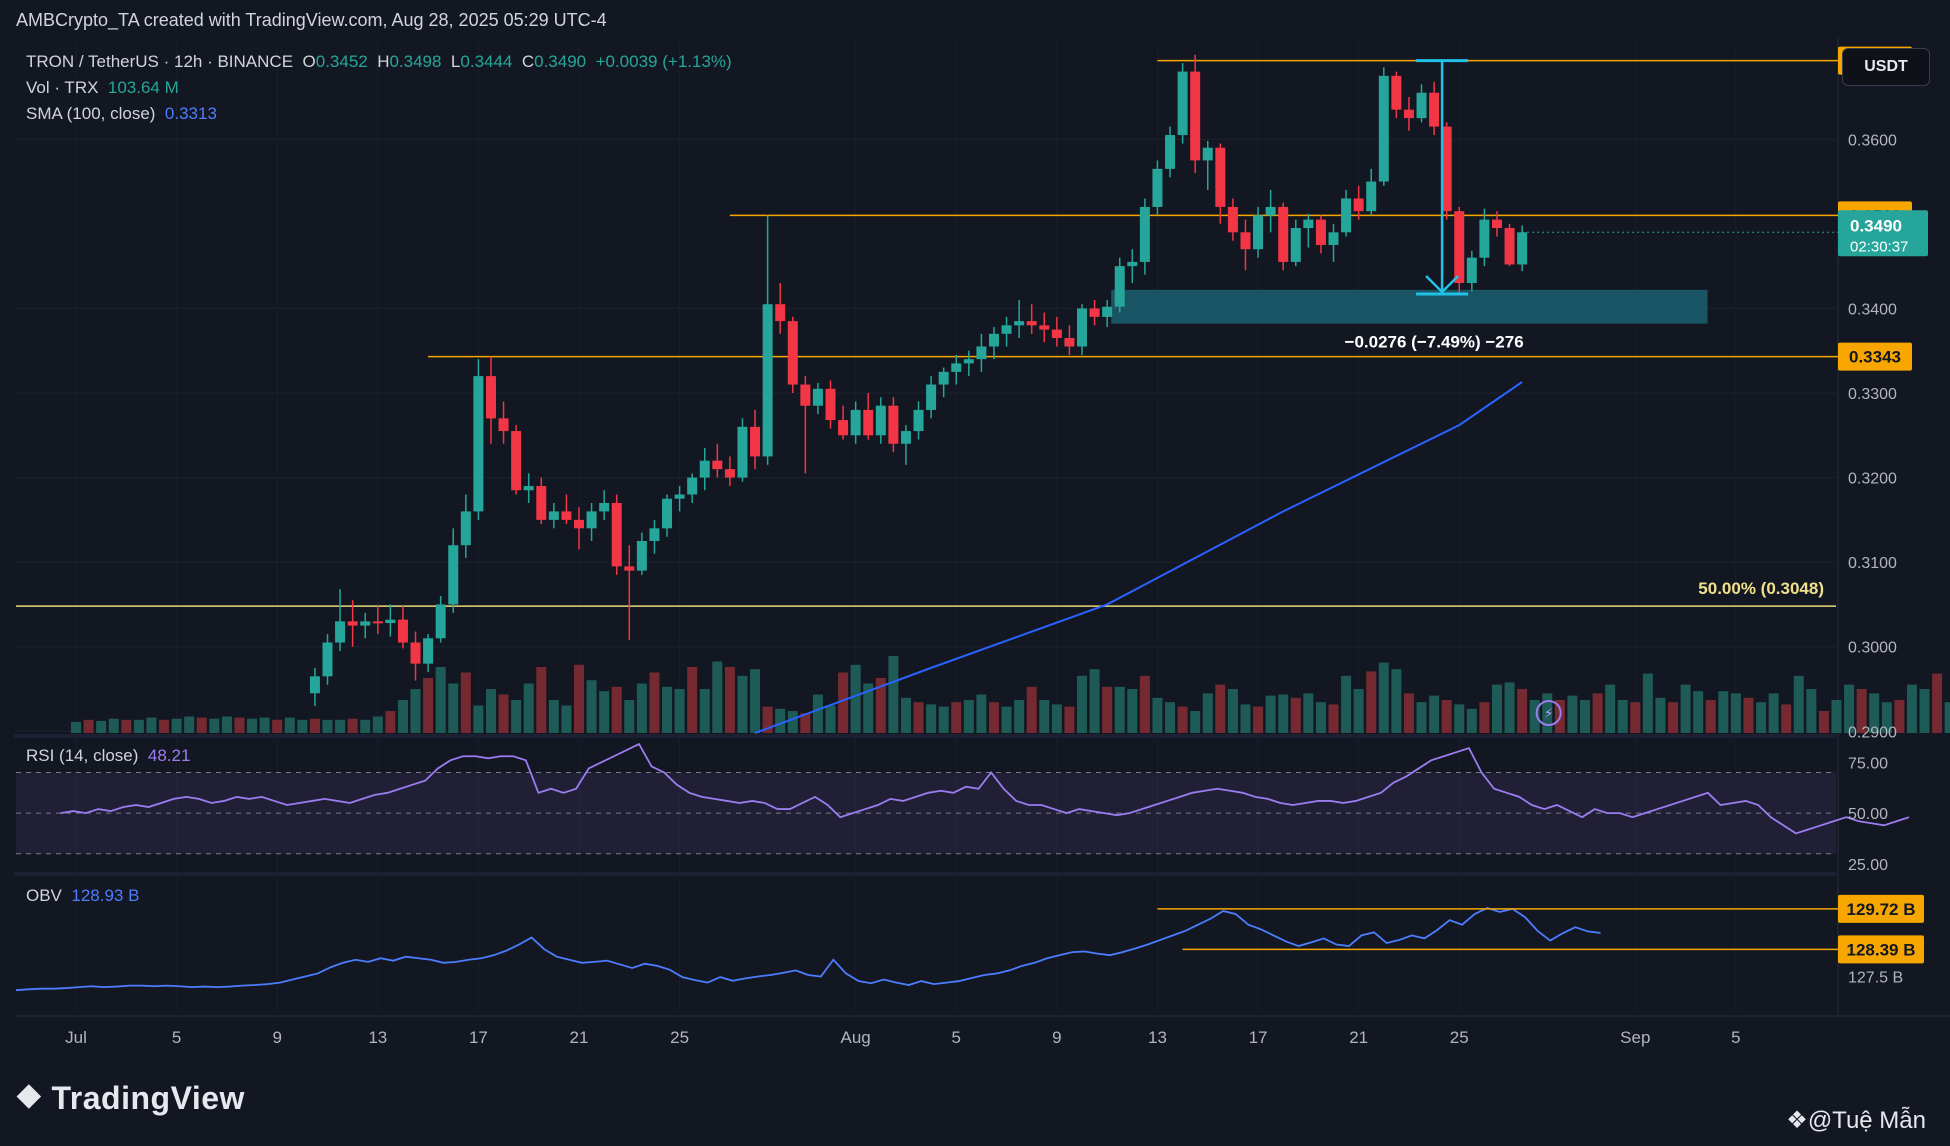 This screenshot has width=1950, height=1146. Describe the element at coordinates (985, 788) in the screenshot. I see `rsi-line` at that location.